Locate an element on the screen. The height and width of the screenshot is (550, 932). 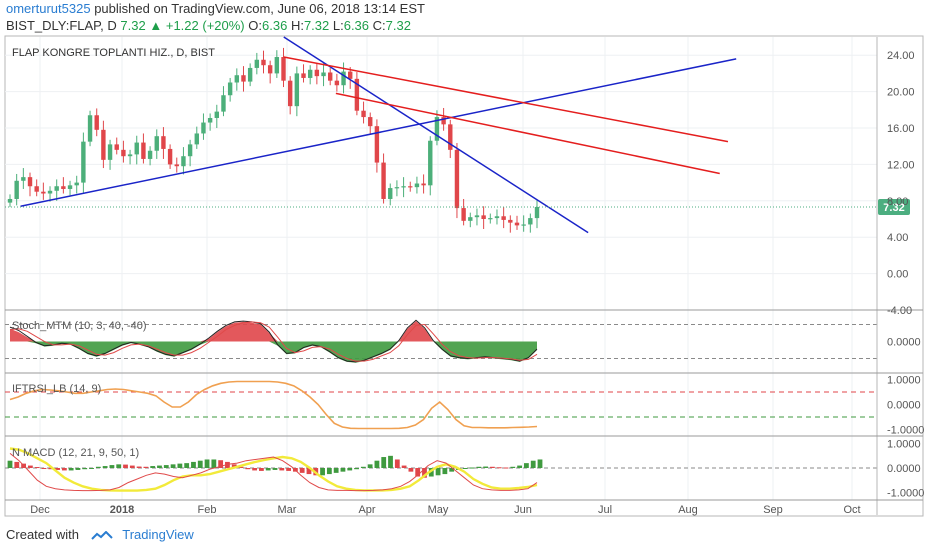
y-tick-label: 4.00 is located at coordinates (897, 238).